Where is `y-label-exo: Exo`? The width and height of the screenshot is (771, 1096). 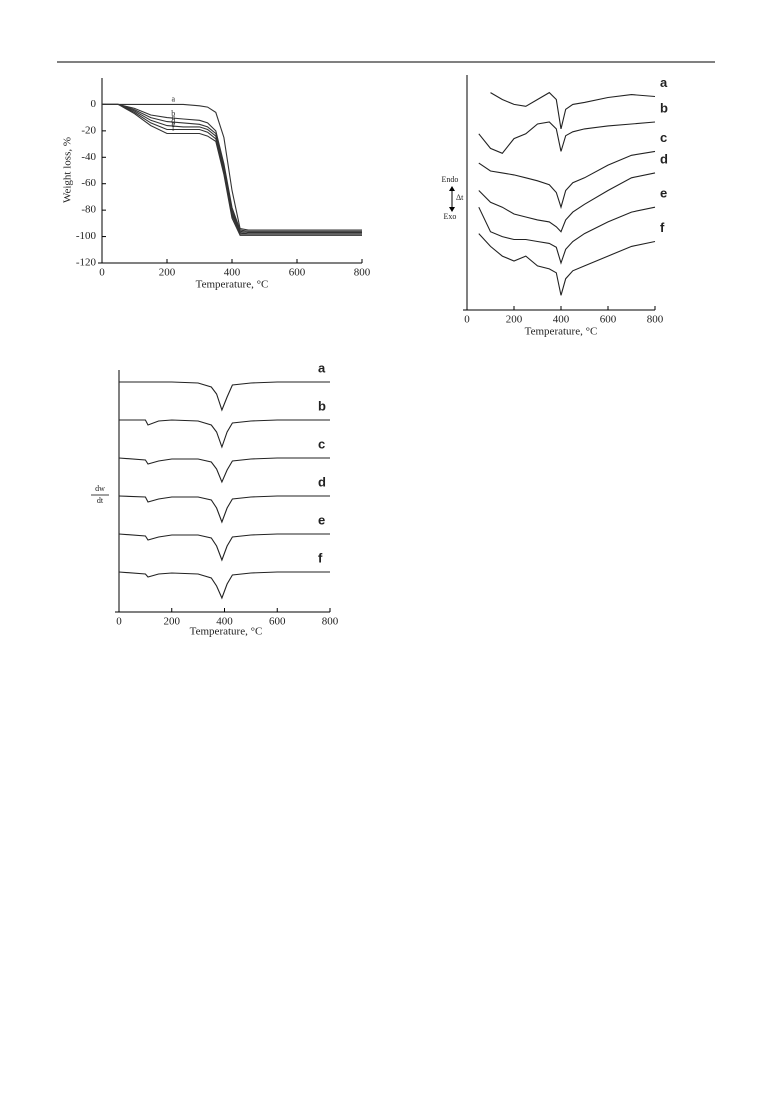 y-label-exo: Exo is located at coordinates (450, 216).